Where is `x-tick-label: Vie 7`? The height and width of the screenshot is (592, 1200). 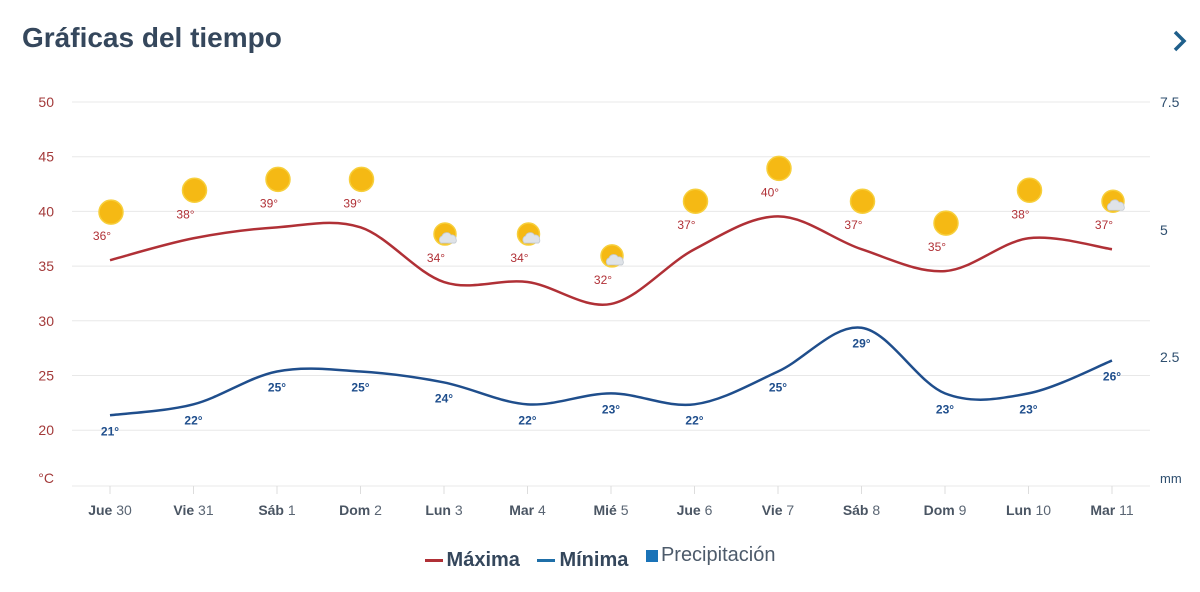 x-tick-label: Vie 7 is located at coordinates (778, 510).